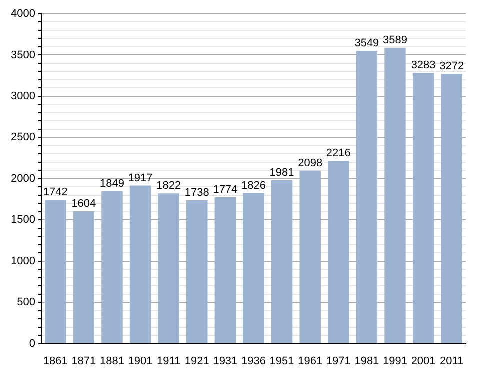 This screenshot has height=373, width=488. I want to click on data-label: 1742, so click(55, 192).